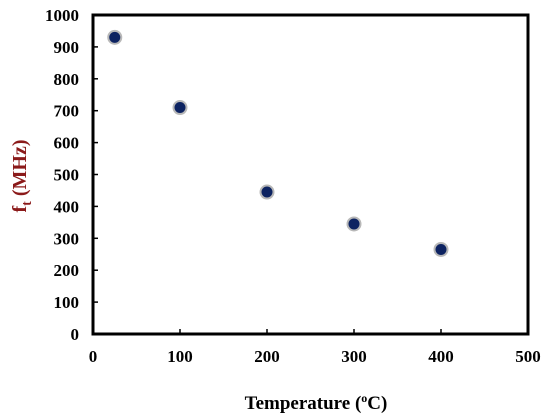 This screenshot has width=550, height=420. What do you see at coordinates (67, 206) in the screenshot?
I see `y-tick-label: 400` at bounding box center [67, 206].